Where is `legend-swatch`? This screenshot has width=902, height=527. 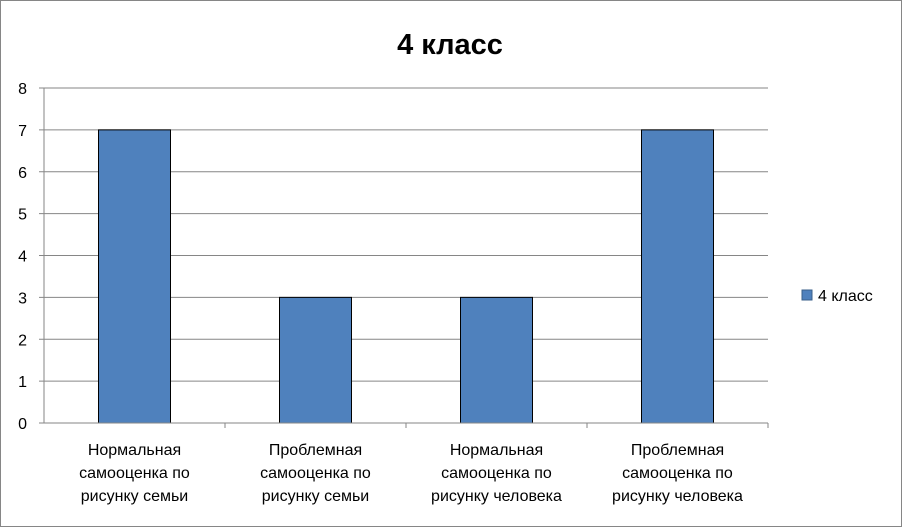 legend-swatch is located at coordinates (807, 295).